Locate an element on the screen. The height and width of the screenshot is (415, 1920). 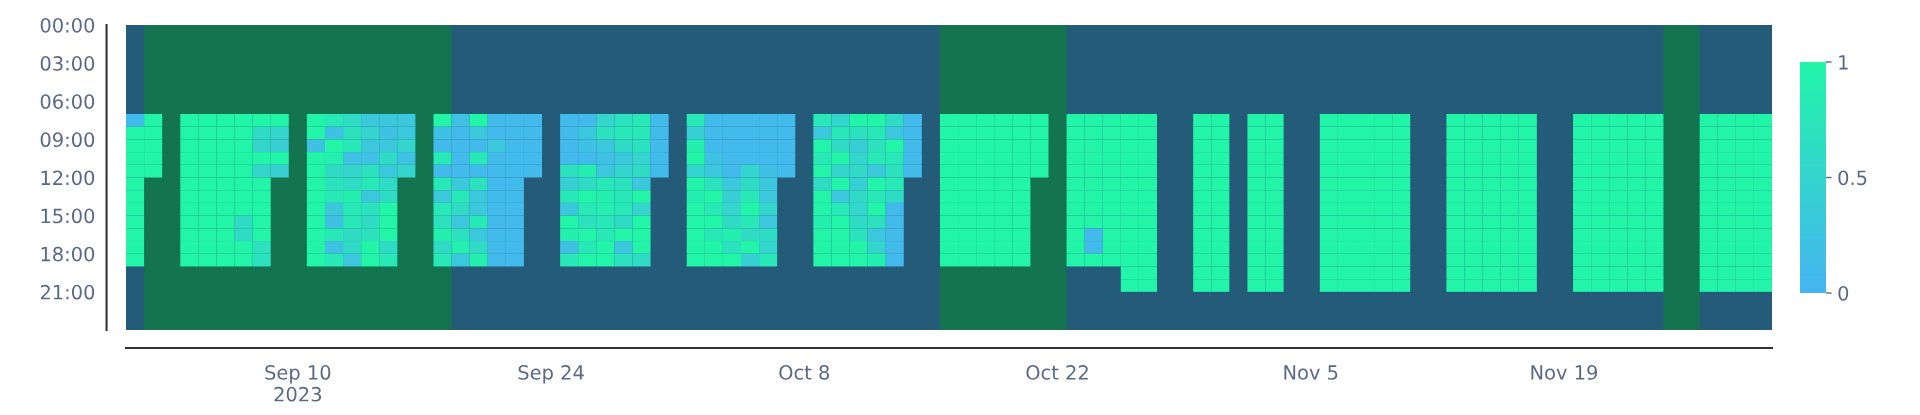
y-tick-label: 03:00 is located at coordinates (67, 63).